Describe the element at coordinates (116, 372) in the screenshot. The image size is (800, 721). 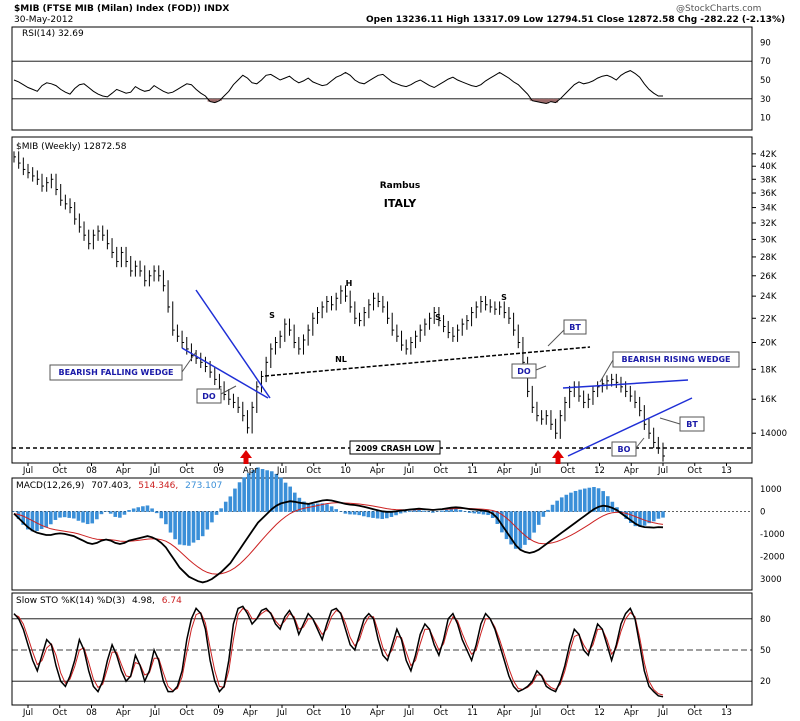
I see `falling-wedge-box` at that location.